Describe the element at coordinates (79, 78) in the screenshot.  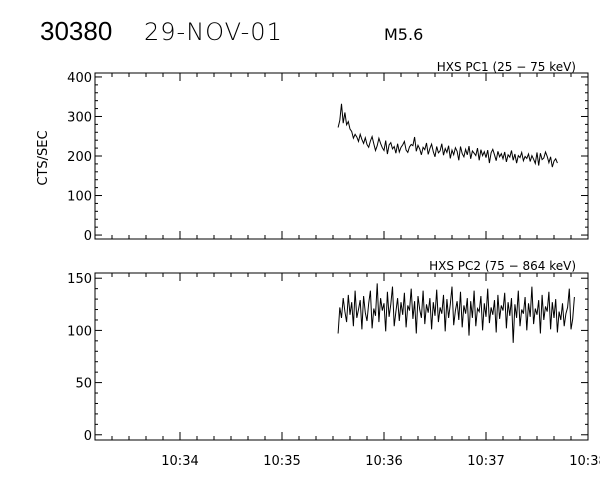
I see `y-tick-label: 400` at that location.